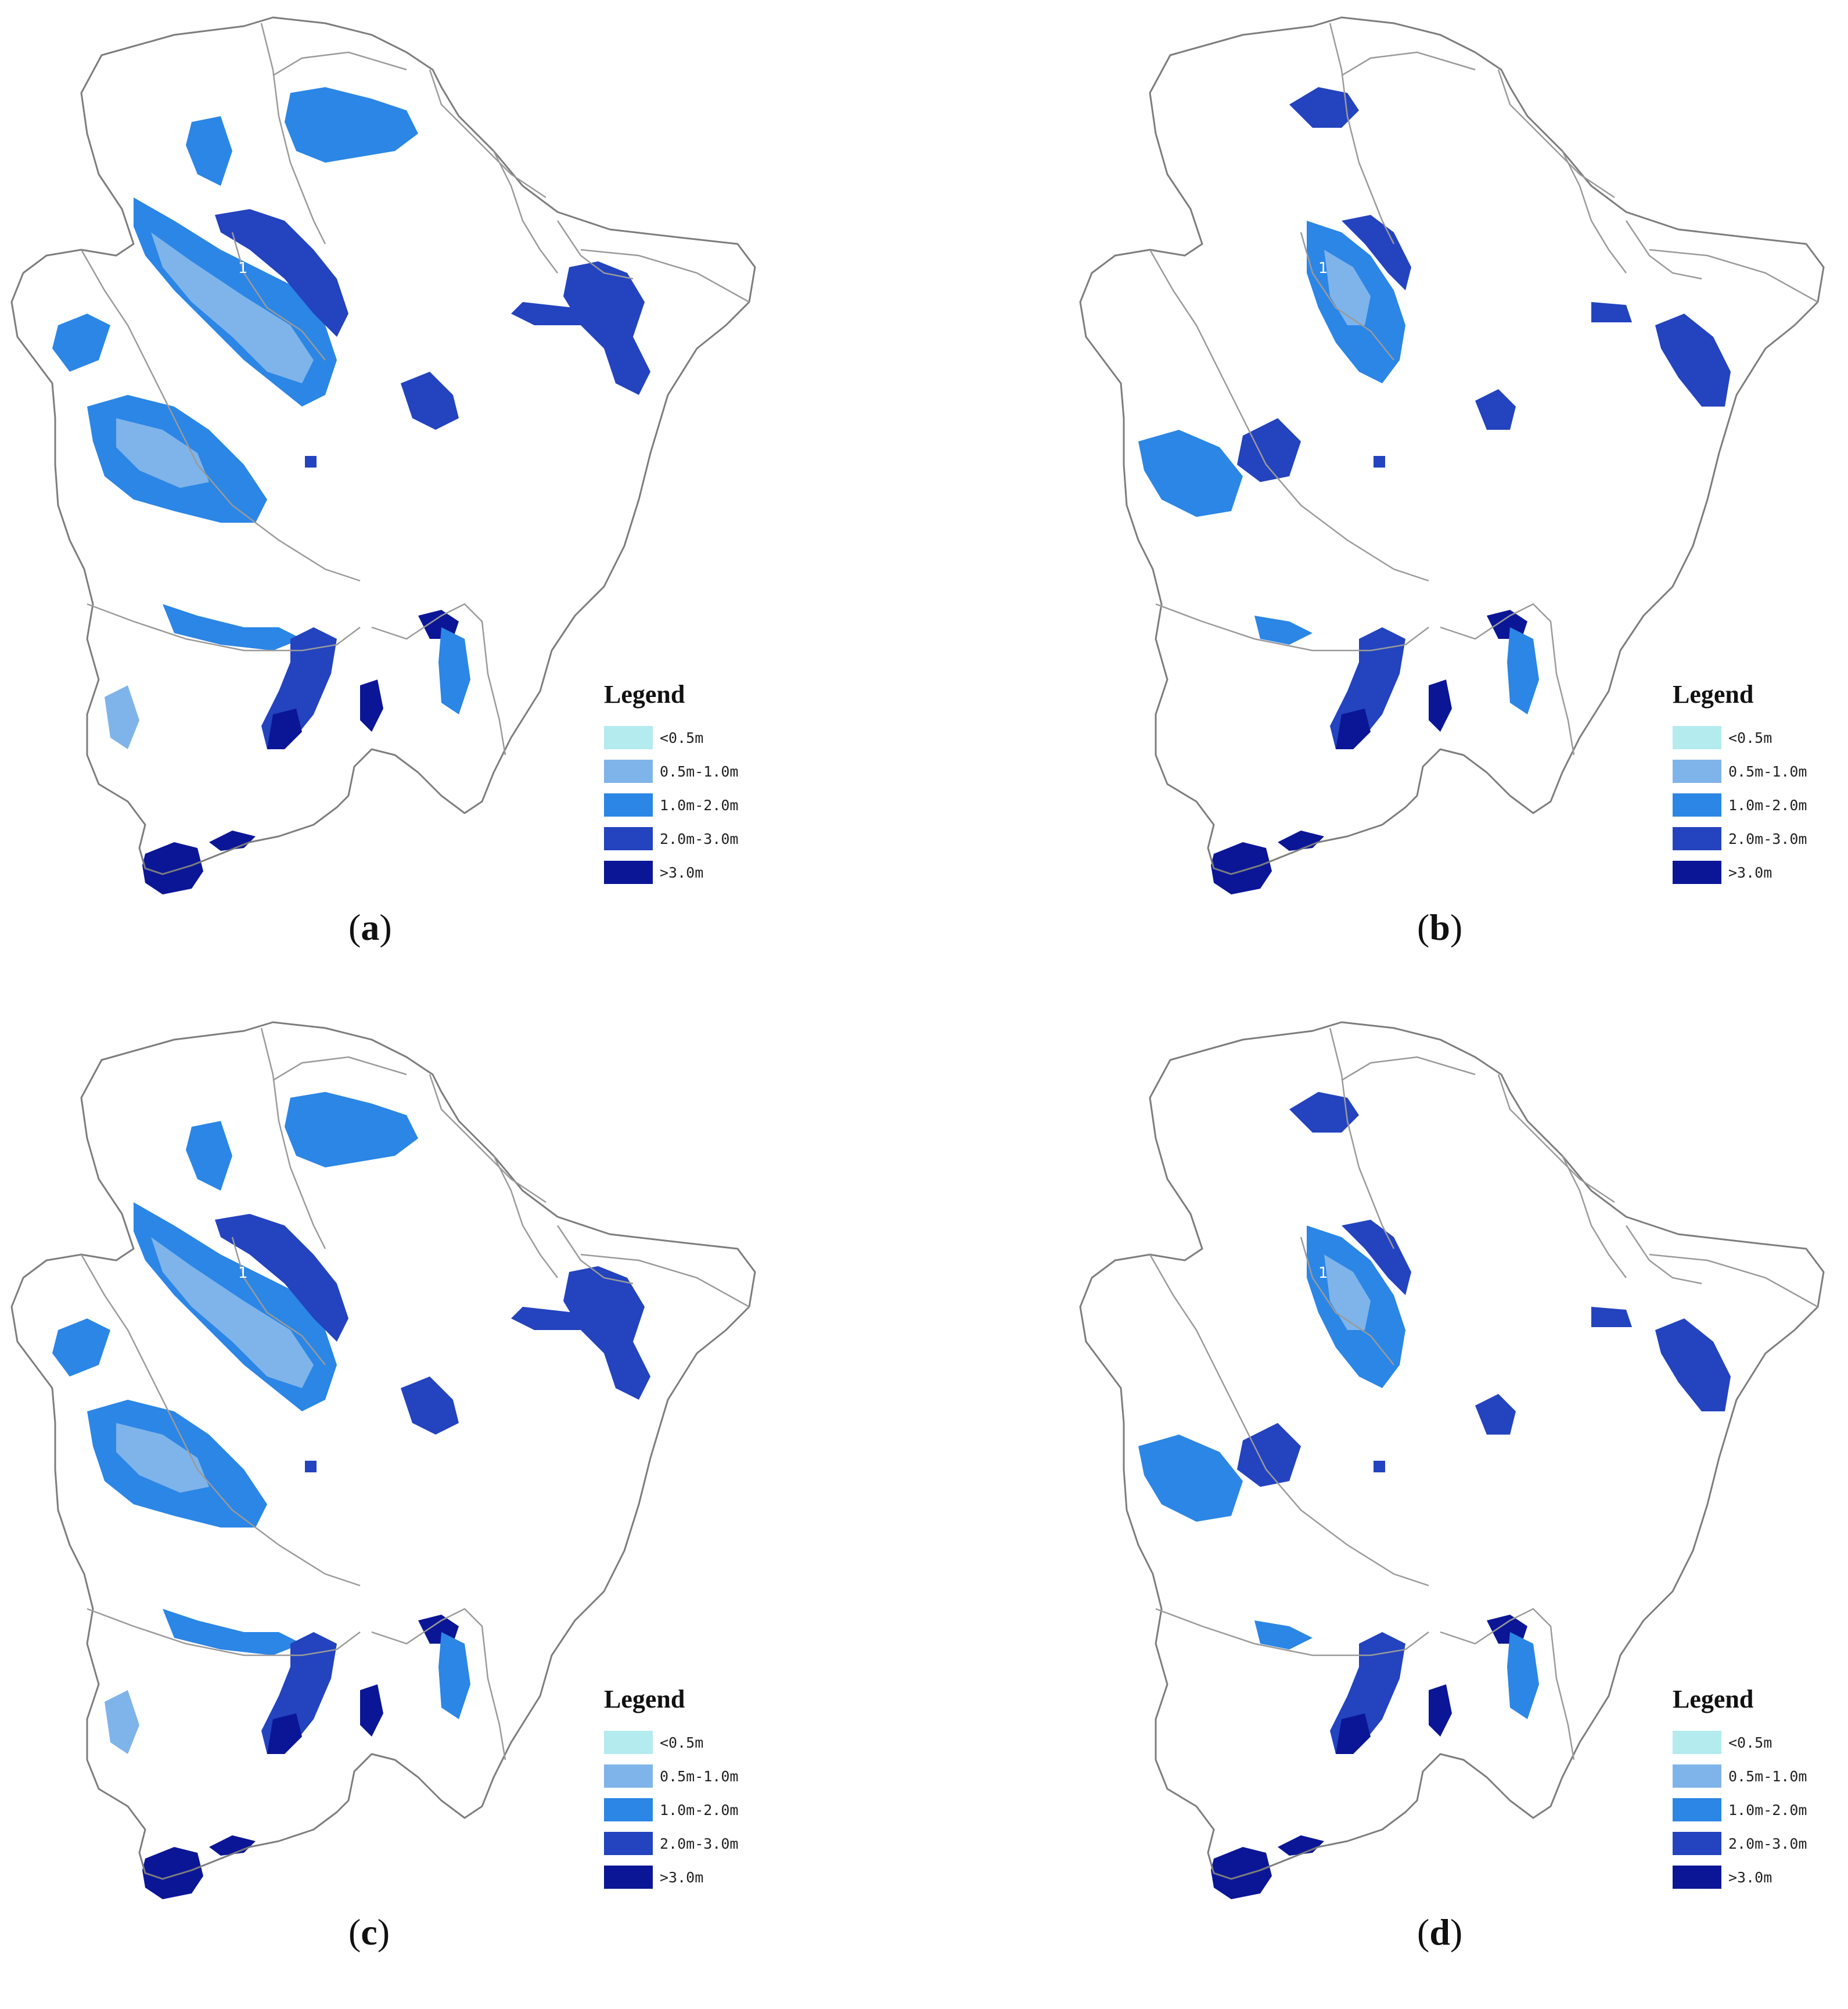 The width and height of the screenshot is (1848, 2009). Describe the element at coordinates (1440, 1932) in the screenshot. I see `panel-caption: (d)` at that location.